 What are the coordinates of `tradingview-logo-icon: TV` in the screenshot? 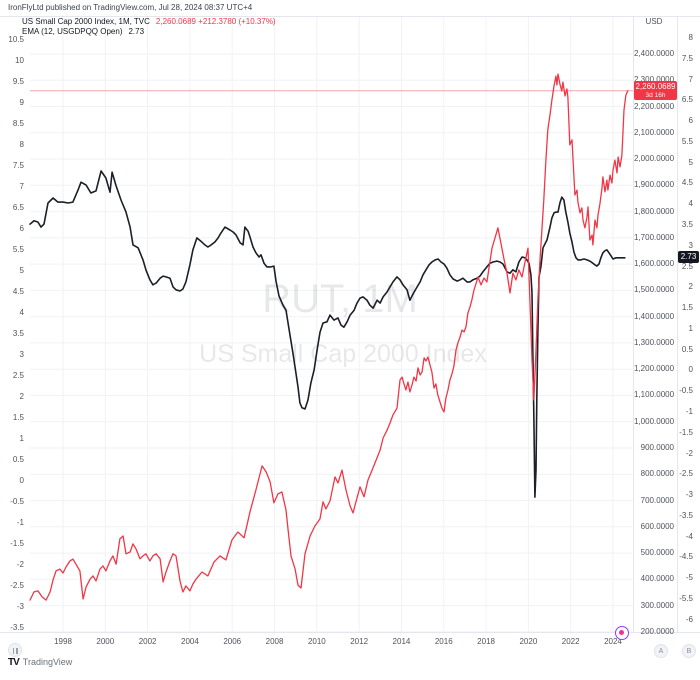 It's located at (14, 662).